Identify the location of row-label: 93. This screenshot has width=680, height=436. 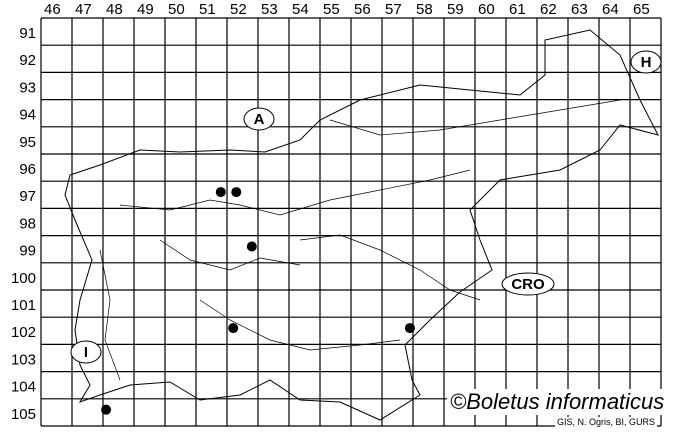
(27, 87).